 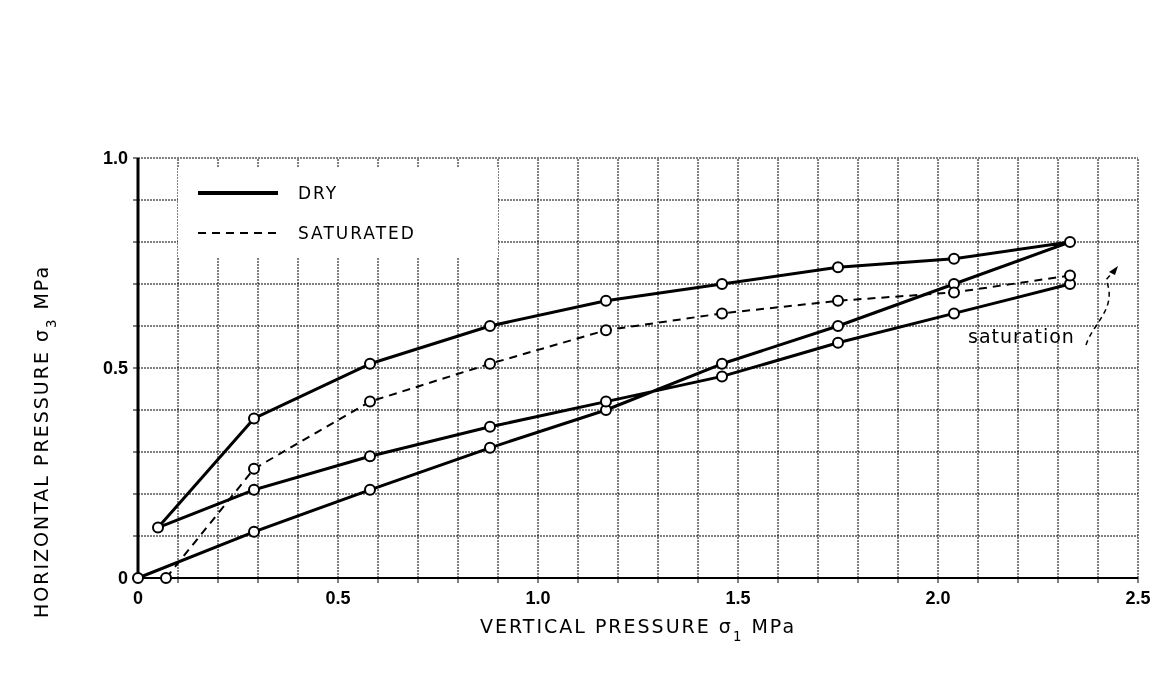 What do you see at coordinates (738, 598) in the screenshot?
I see `x-tick-label: 1.5` at bounding box center [738, 598].